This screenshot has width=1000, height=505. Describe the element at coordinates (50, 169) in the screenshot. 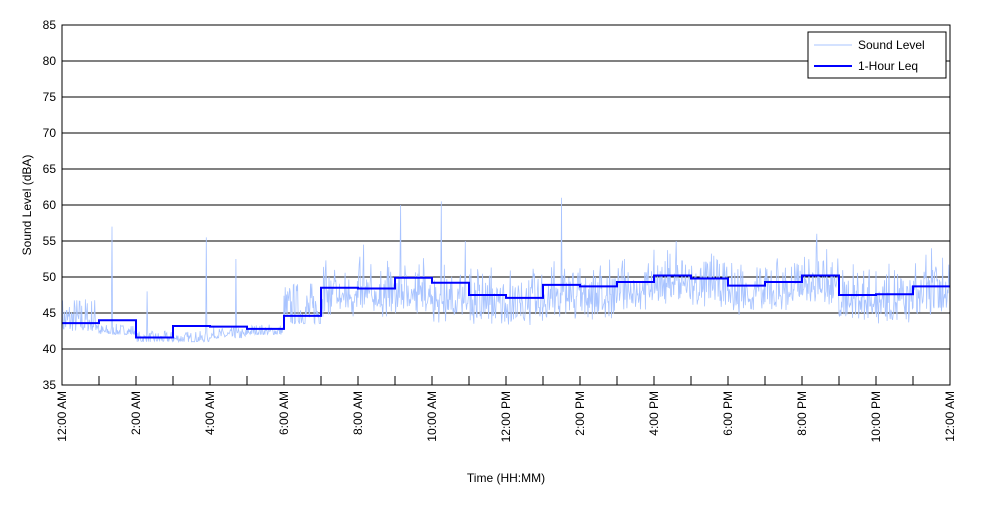

I see `y-tick-label: 65` at that location.